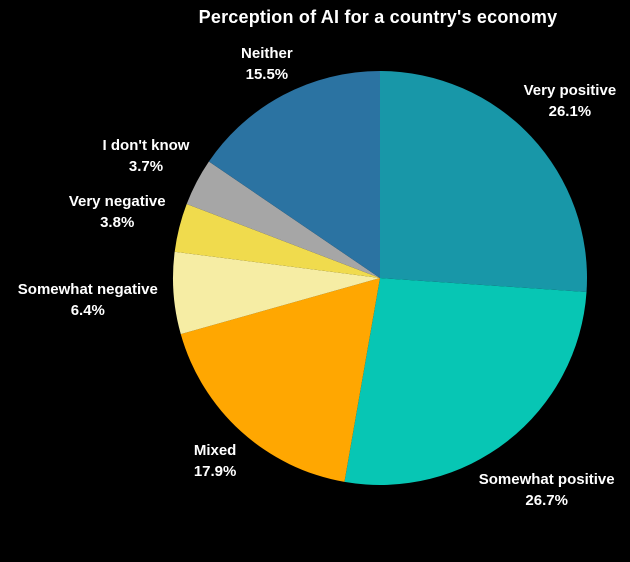  What do you see at coordinates (277, 240) in the screenshot?
I see `pie-slice-very-negative` at bounding box center [277, 240].